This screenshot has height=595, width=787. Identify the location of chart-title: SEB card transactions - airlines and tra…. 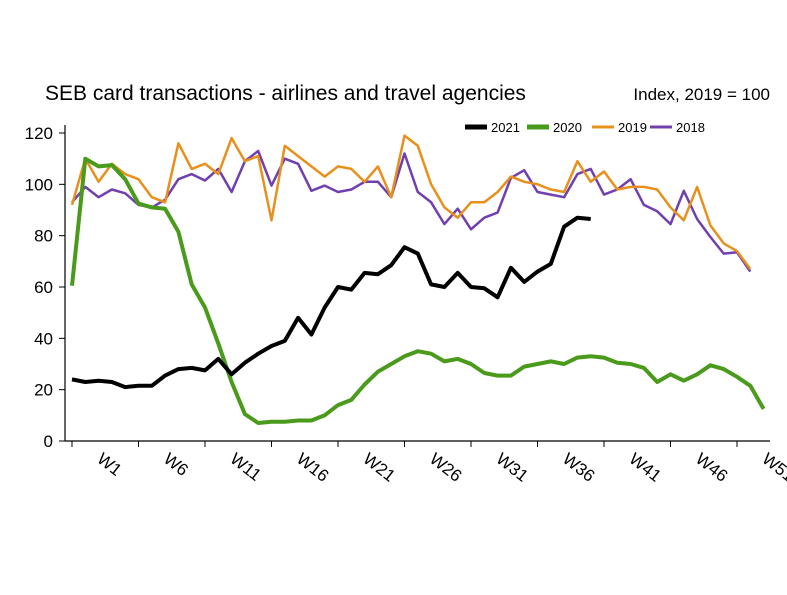
(285, 93).